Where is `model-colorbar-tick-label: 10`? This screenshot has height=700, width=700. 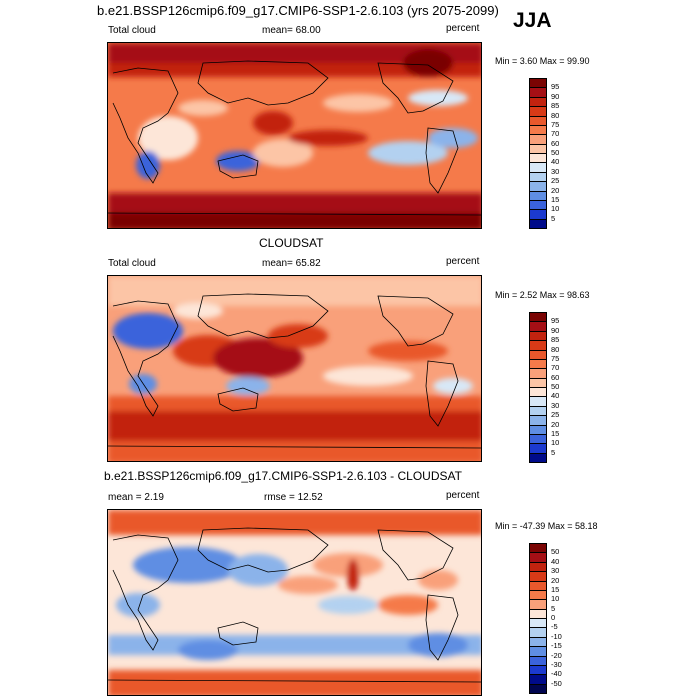 model-colorbar-tick-label: 10 is located at coordinates (555, 209).